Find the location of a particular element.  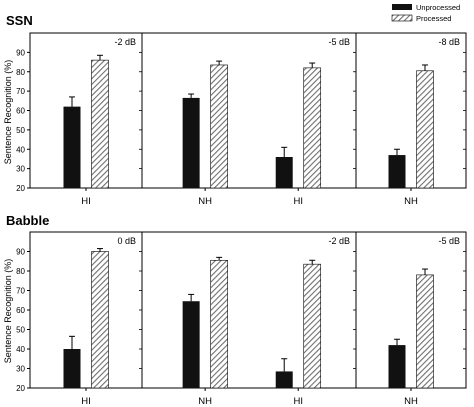

condition-label: -8 dB is located at coordinates (449, 42).